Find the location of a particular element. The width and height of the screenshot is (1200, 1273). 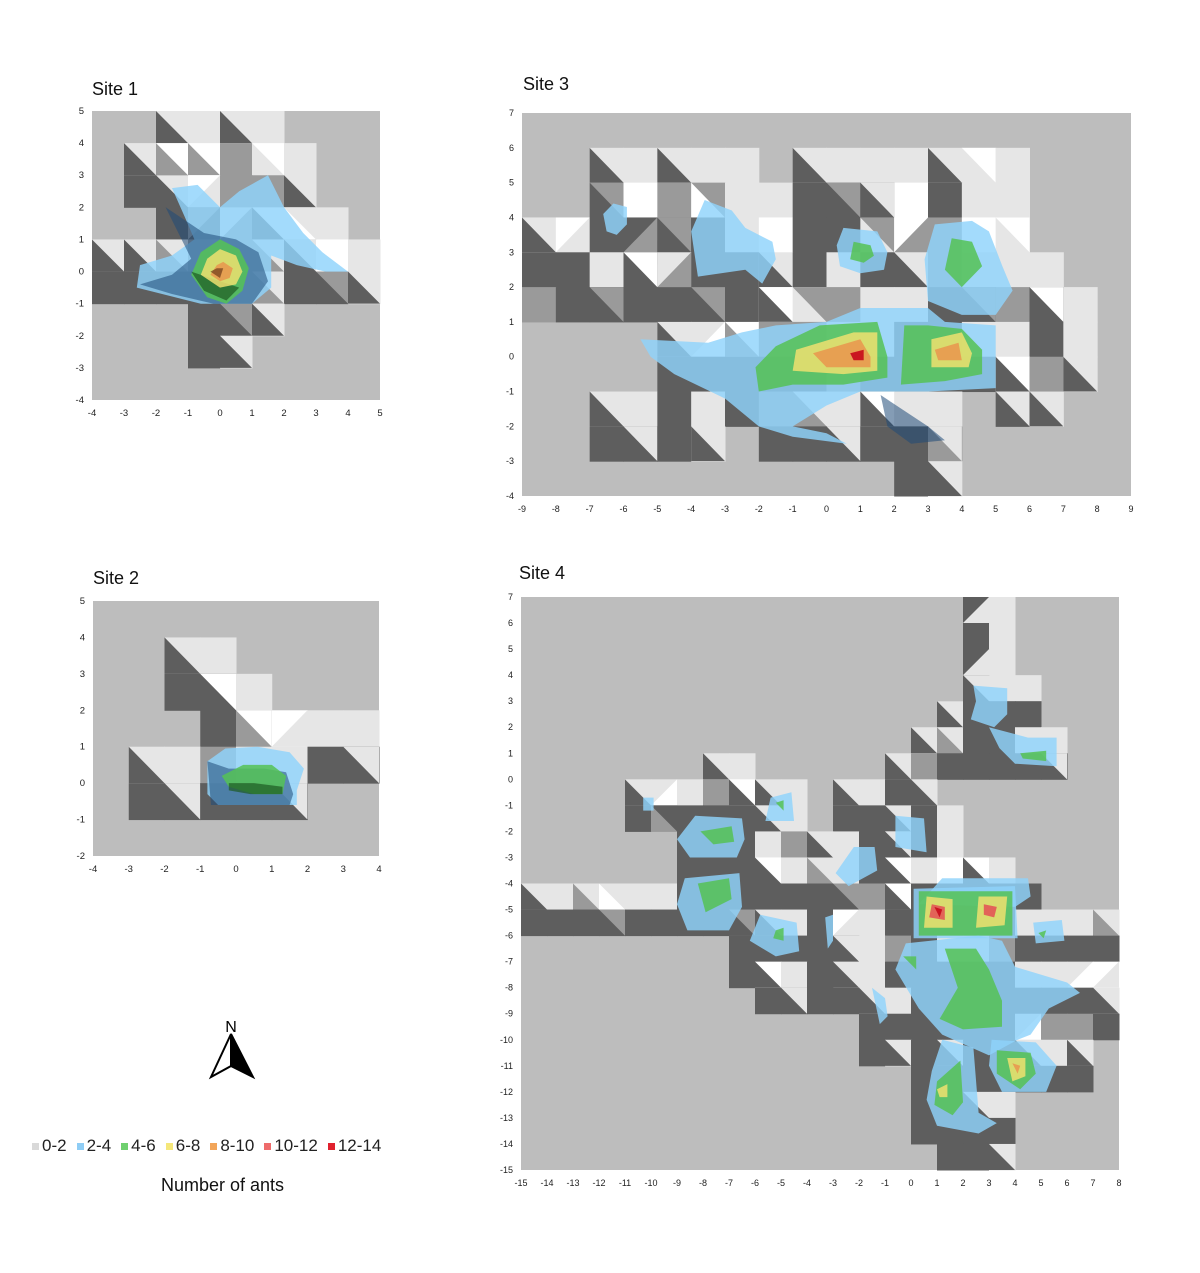

legend-label: 4-6 is located at coordinates (143, 1145).